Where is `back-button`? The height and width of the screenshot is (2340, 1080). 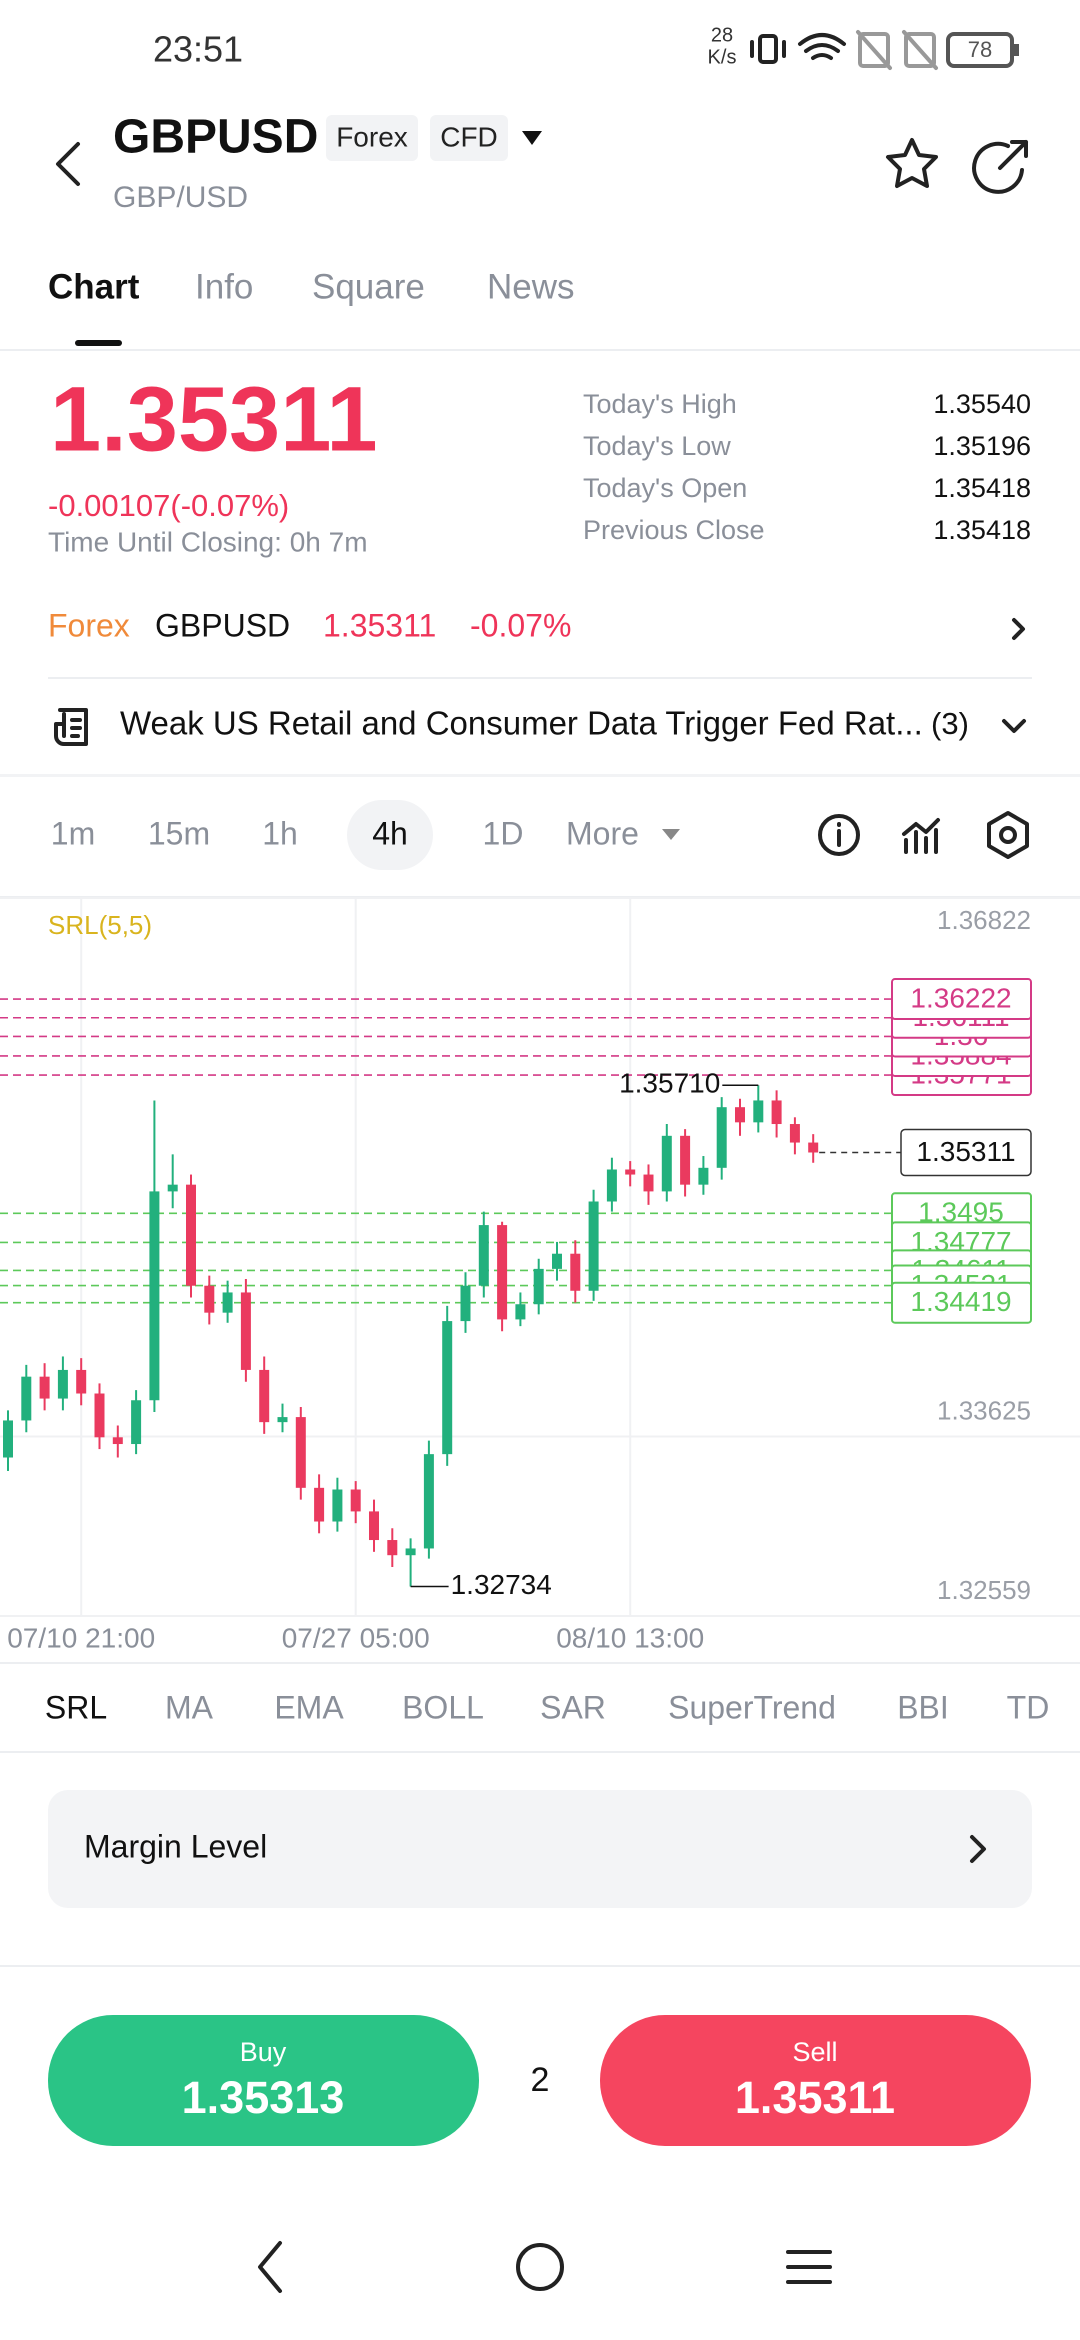
back-button is located at coordinates (68, 164).